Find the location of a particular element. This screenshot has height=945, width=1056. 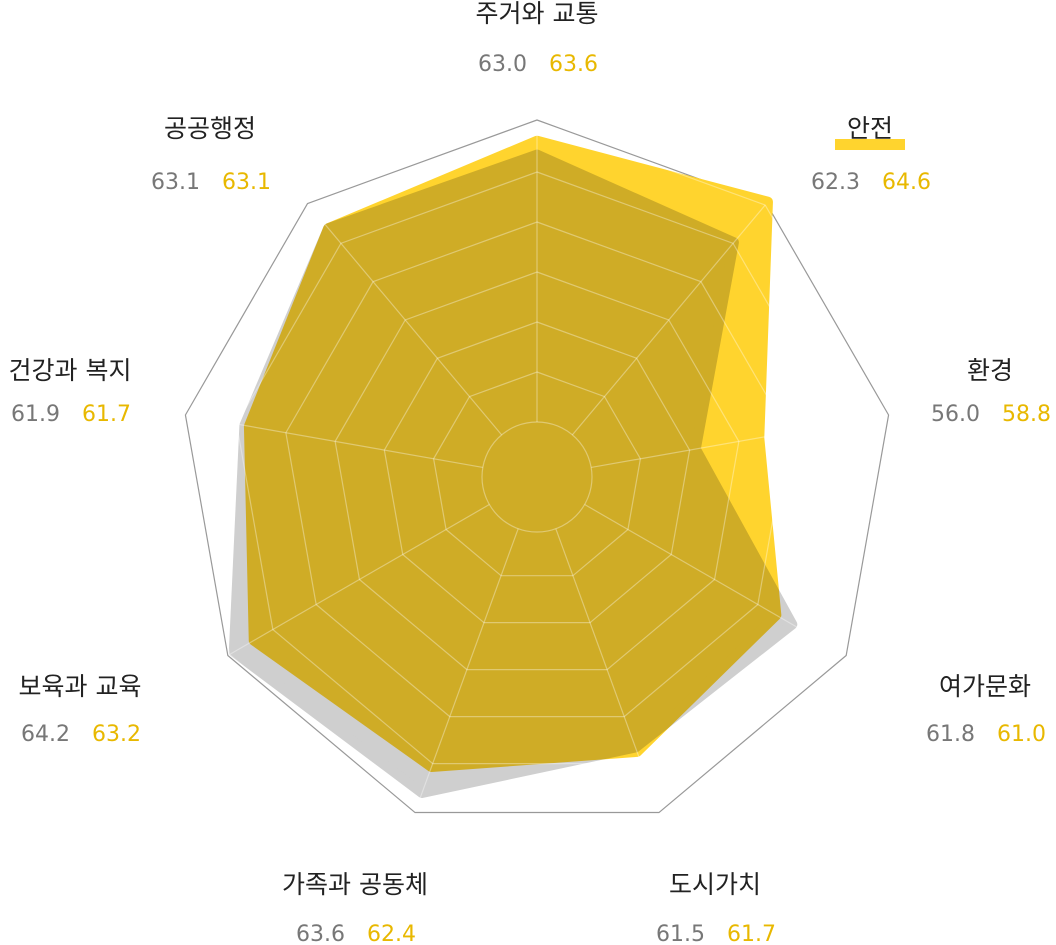

axis-label: 환경 is located at coordinates (990, 370).